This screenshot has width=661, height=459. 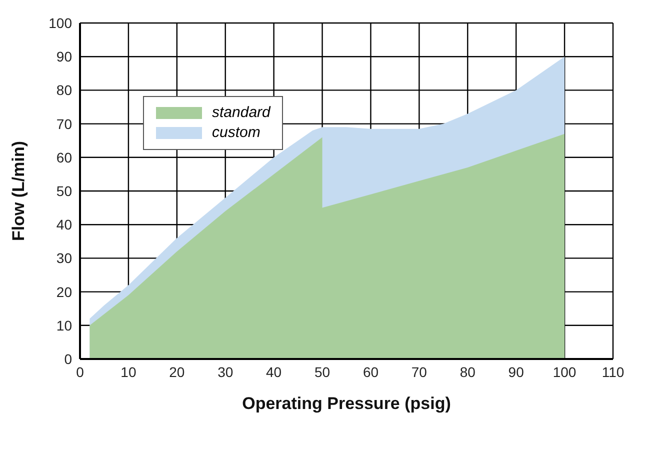 What do you see at coordinates (64, 157) in the screenshot?
I see `y-tick-label: 60` at bounding box center [64, 157].